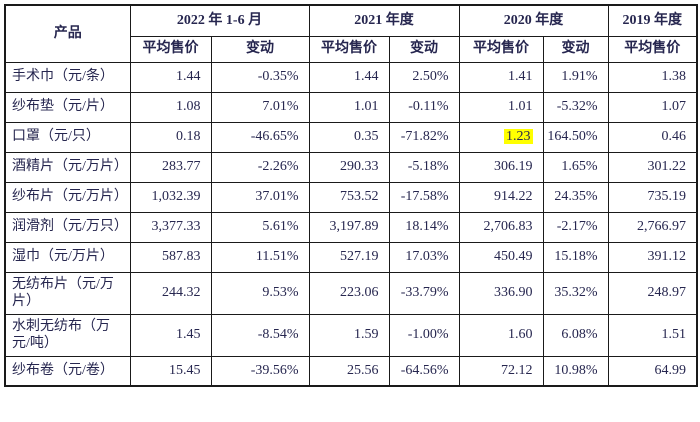 This screenshot has width=700, height=422. What do you see at coordinates (575, 335) in the screenshot?
I see `value-cell: 6.08%` at bounding box center [575, 335].